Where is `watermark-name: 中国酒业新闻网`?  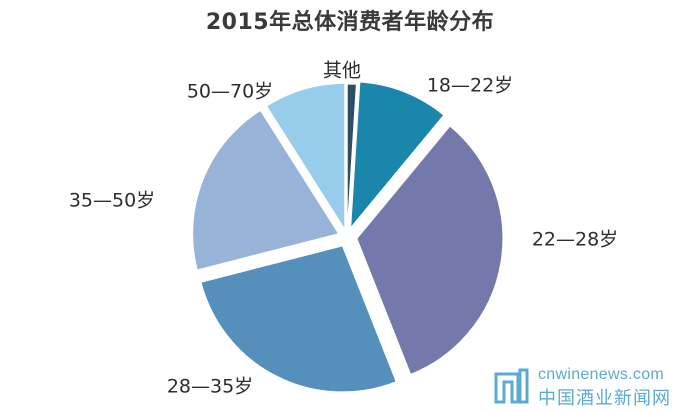 watermark-name: 中国酒业新闻网 is located at coordinates (604, 398).